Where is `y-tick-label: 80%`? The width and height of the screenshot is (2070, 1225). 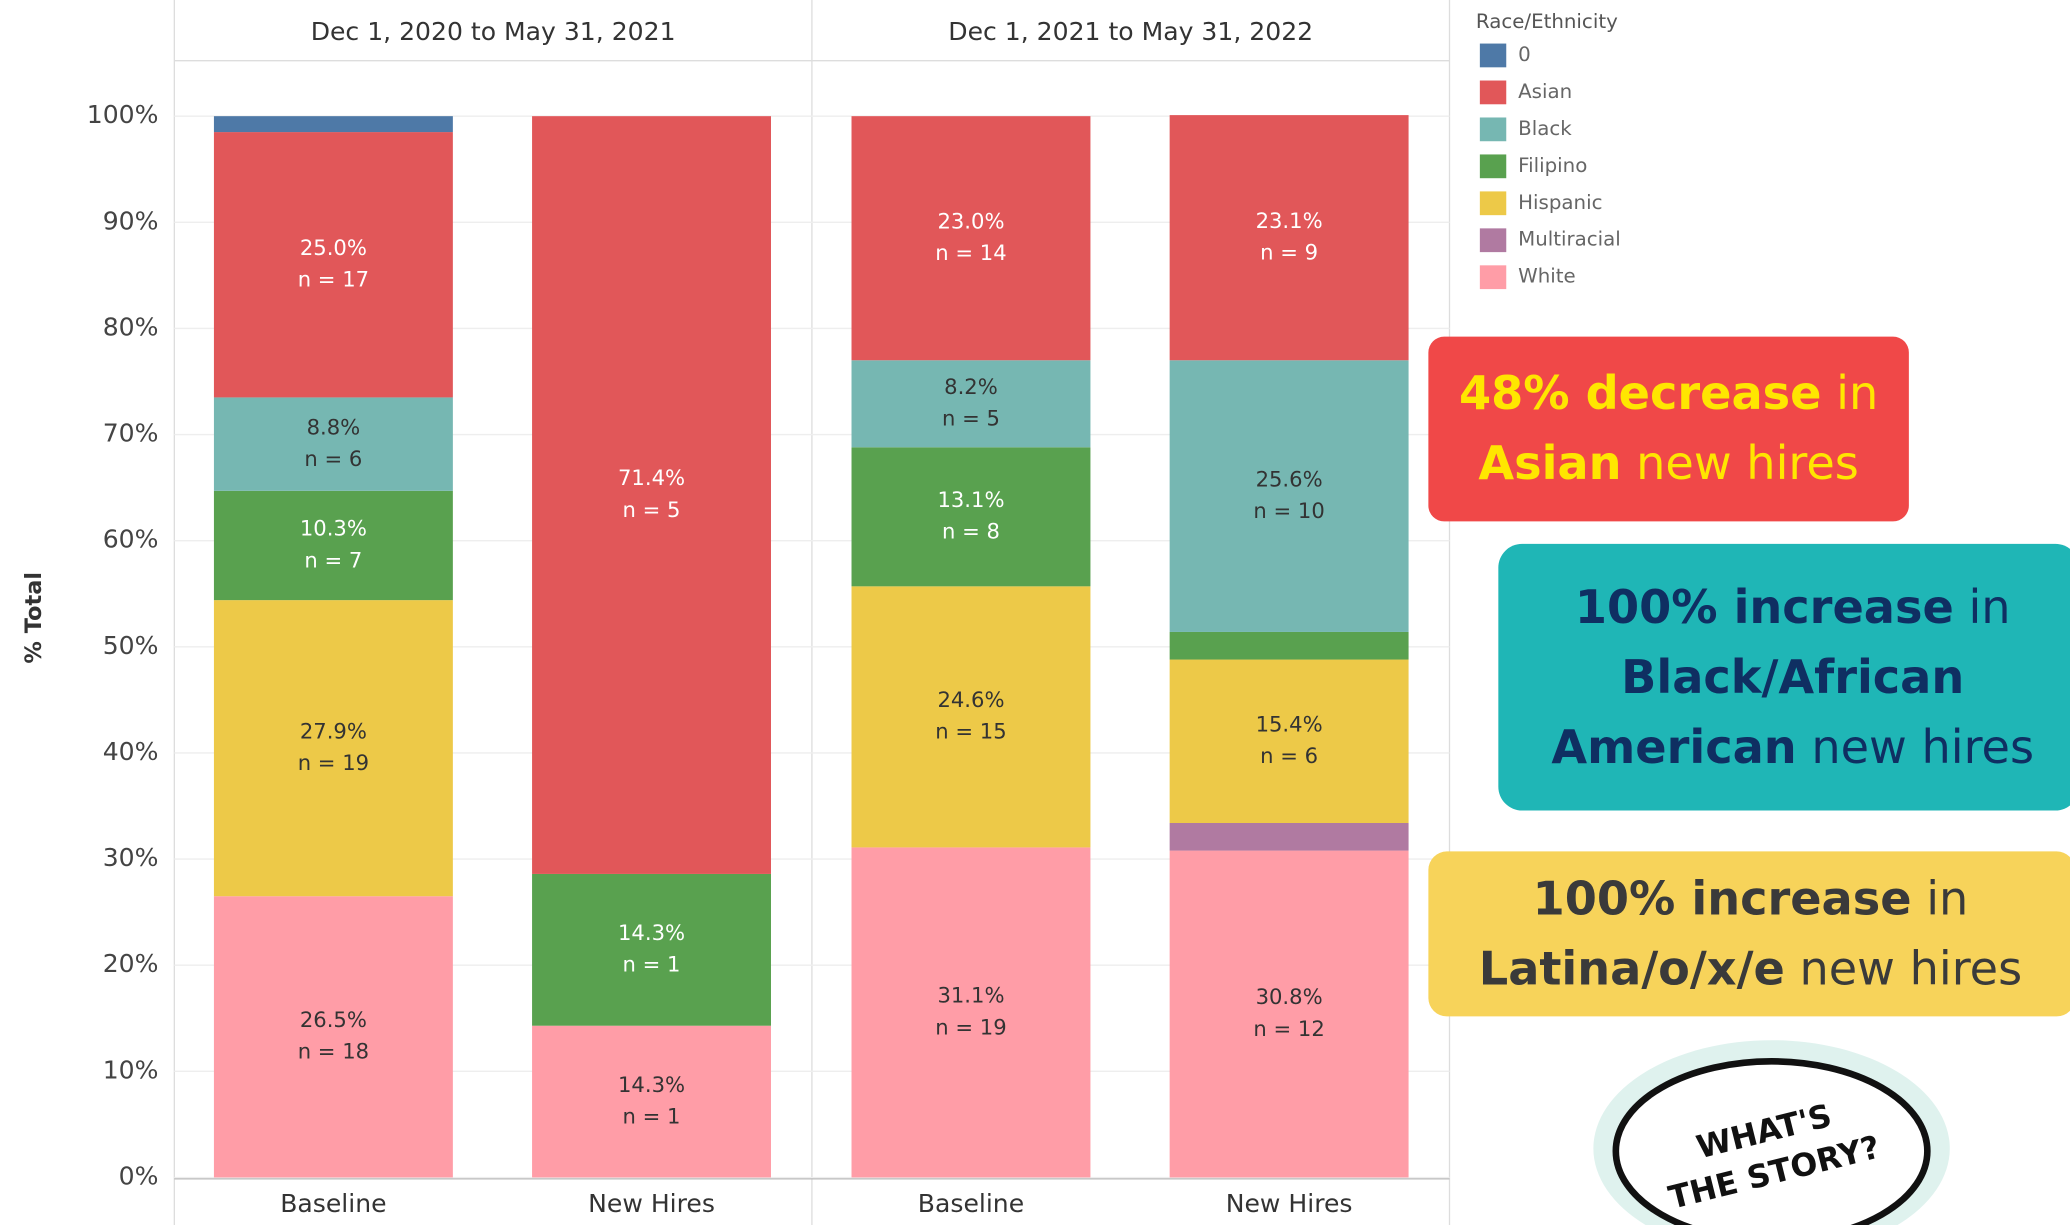 y-tick-label: 80% is located at coordinates (131, 326).